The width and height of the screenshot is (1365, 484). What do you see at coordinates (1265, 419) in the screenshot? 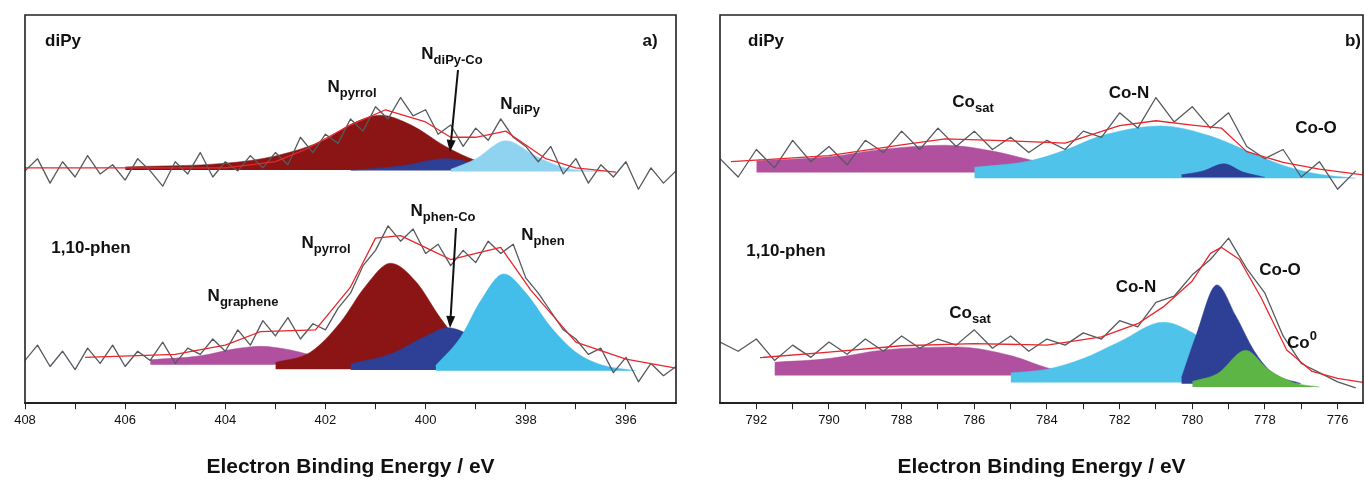
I see `x-tick-label: 778` at bounding box center [1265, 419].